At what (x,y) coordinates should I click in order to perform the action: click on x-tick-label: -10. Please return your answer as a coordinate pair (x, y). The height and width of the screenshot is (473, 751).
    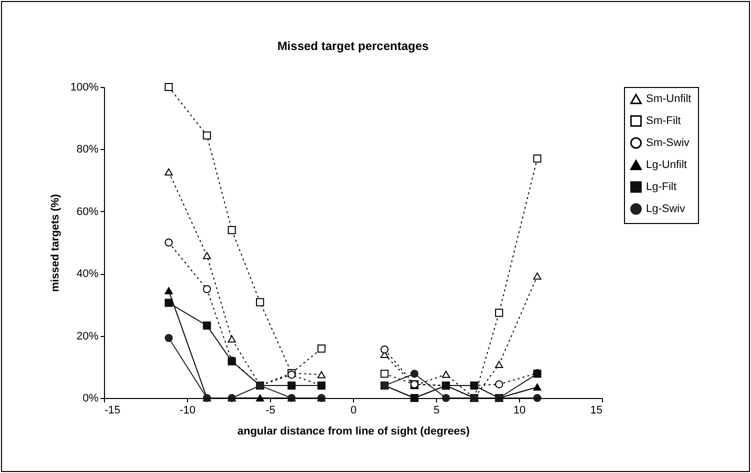
    Looking at the image, I should click on (188, 410).